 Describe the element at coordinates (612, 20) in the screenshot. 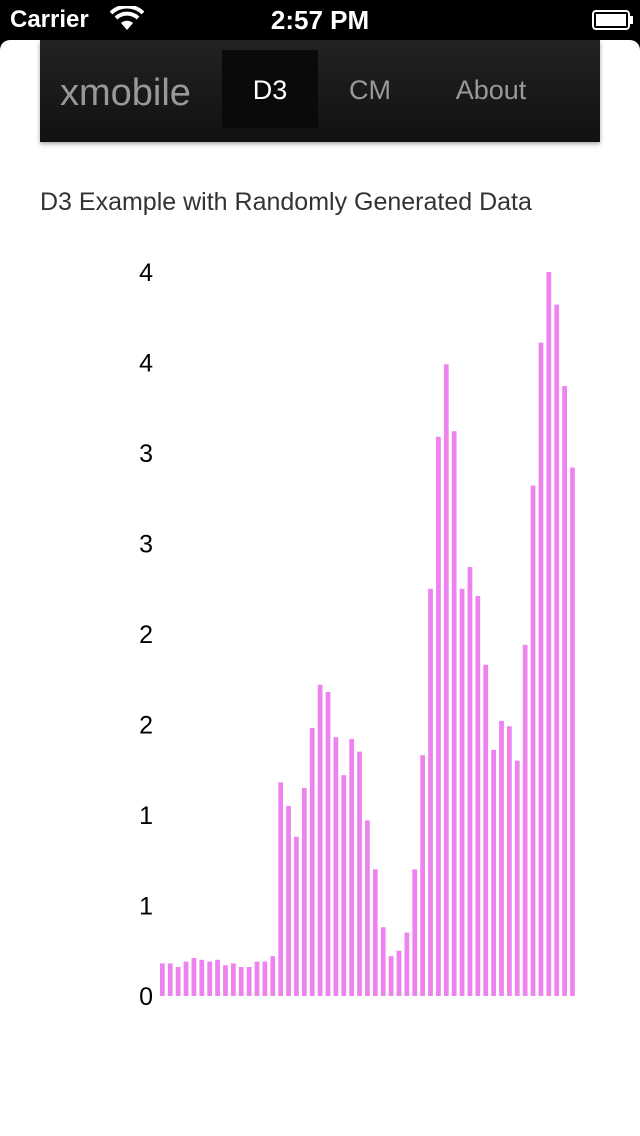

I see `battery-icon` at that location.